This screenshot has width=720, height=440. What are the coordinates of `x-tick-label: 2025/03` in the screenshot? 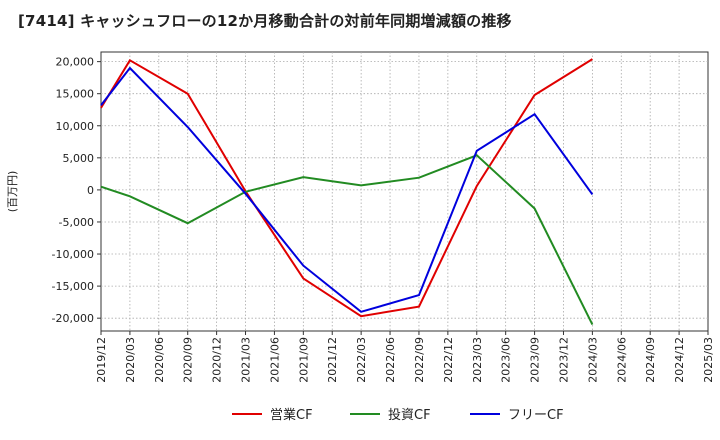 It's located at (708, 360).